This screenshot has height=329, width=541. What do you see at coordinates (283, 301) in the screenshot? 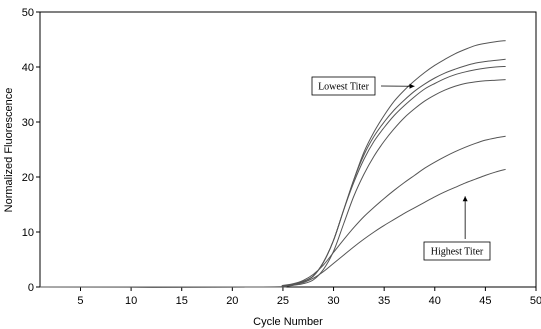
I see `x-tick-label: 25` at bounding box center [283, 301].